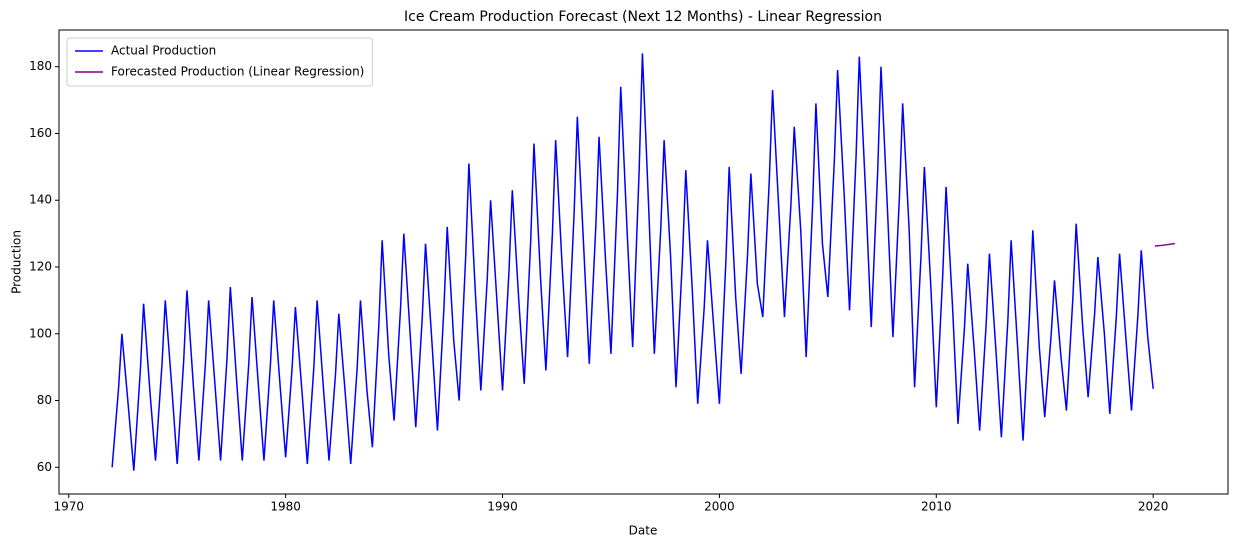  I want to click on y-tick-label: 140, so click(40, 200).